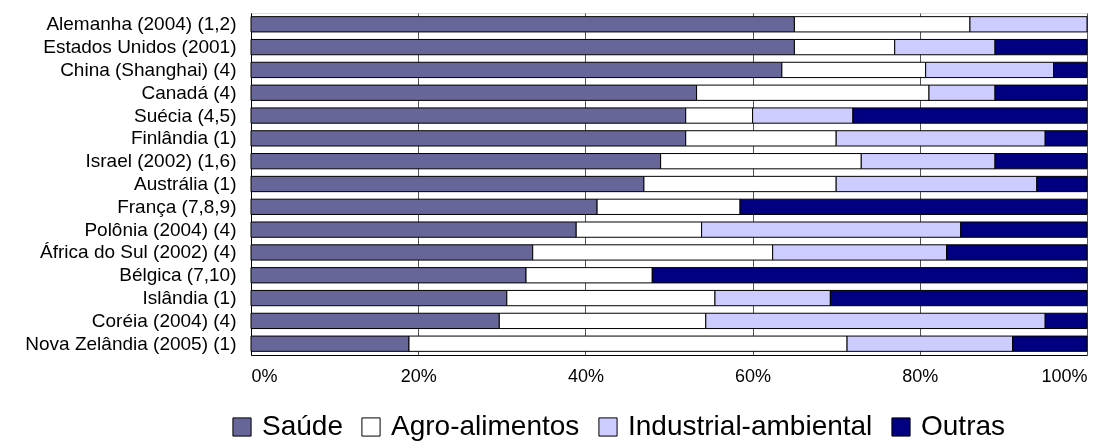 The height and width of the screenshot is (443, 1114). Describe the element at coordinates (753, 375) in the screenshot. I see `x-tick-label: 60%` at that location.